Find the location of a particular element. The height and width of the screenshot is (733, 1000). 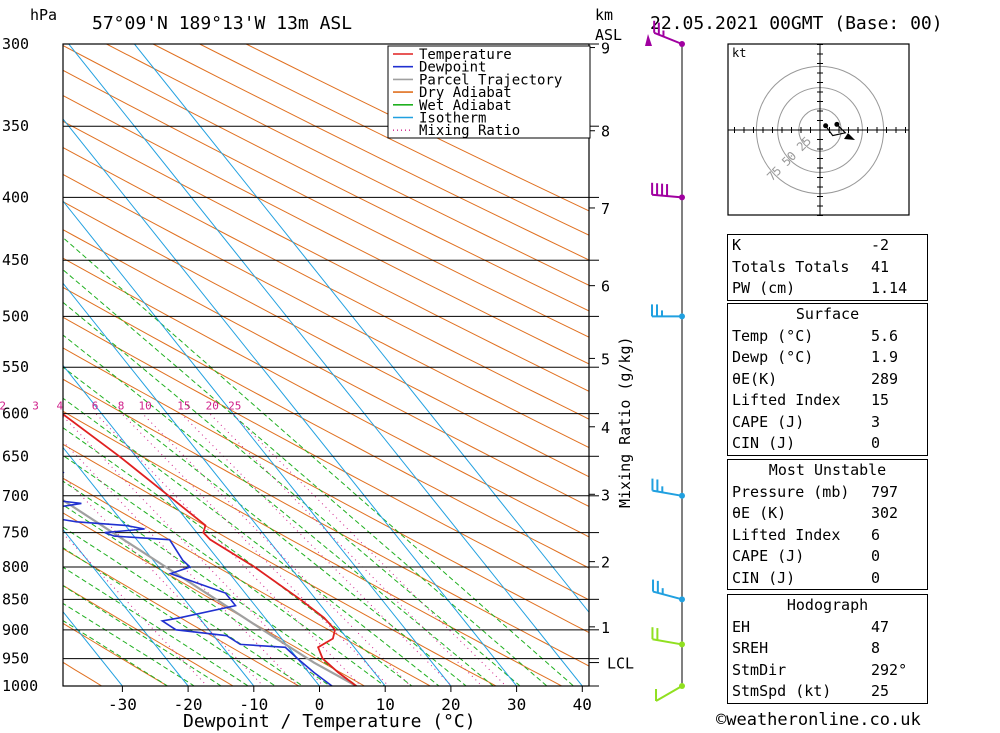

x-tick-label: 40 is located at coordinates (582, 704).